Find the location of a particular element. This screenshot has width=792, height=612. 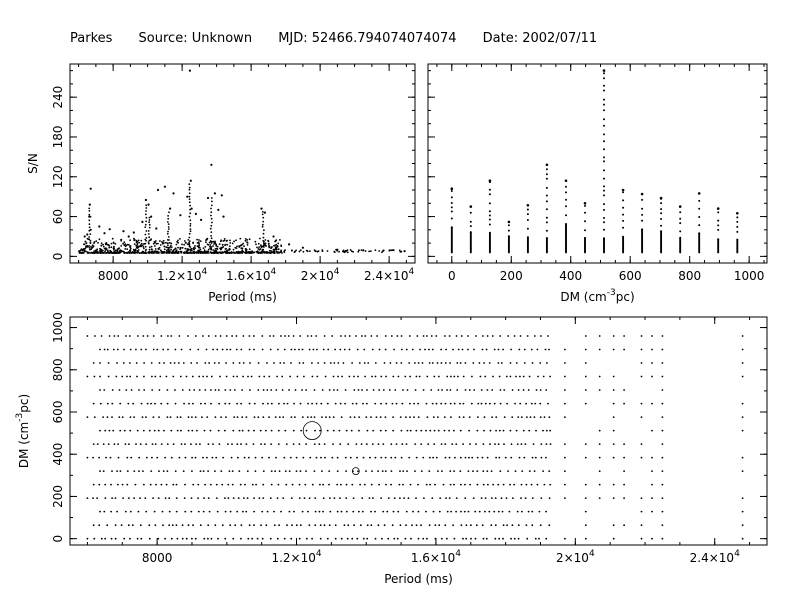

x-tick-label: 200 is located at coordinates (511, 276).